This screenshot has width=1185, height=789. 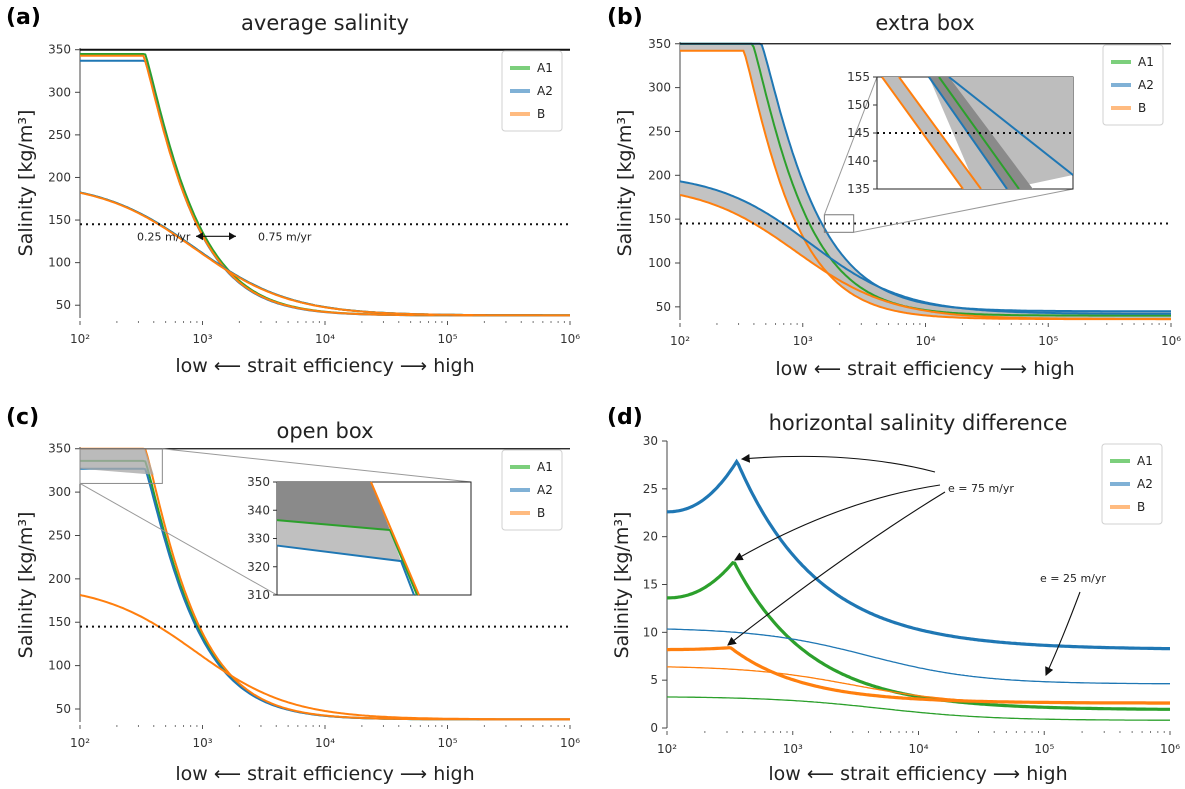 What do you see at coordinates (981, 488) in the screenshot?
I see `annotation-e75: e = 75 m/yr` at bounding box center [981, 488].